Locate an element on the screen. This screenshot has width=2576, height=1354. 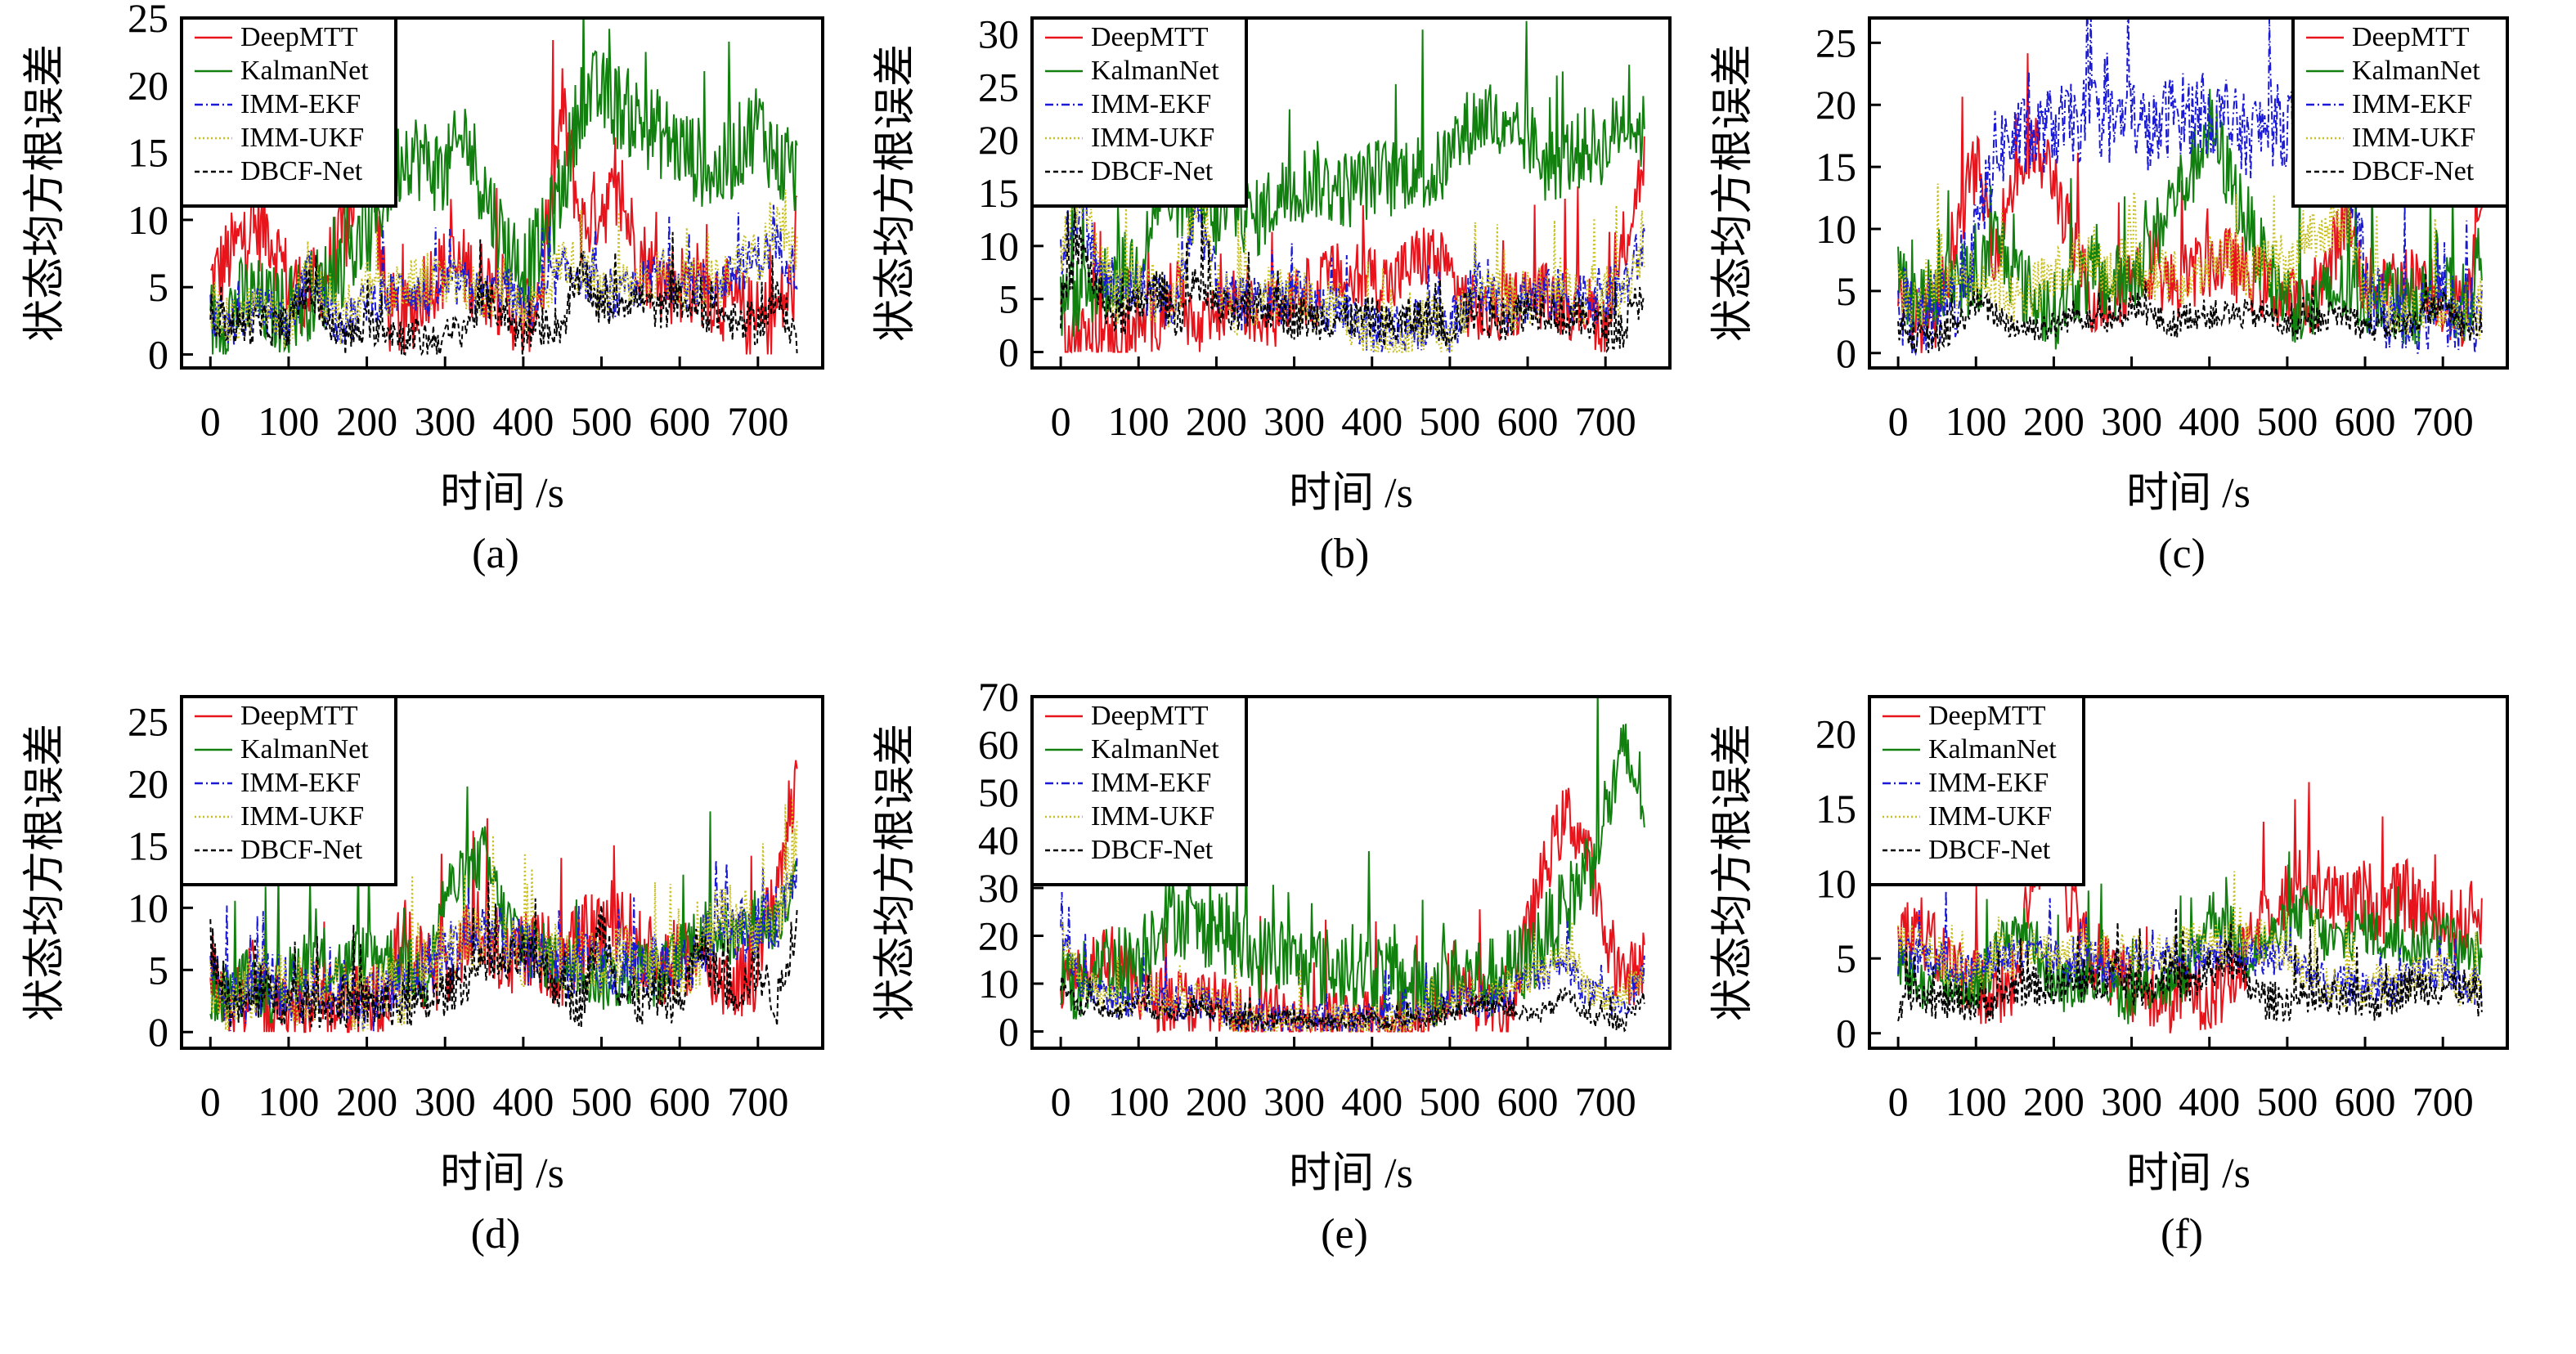
panel-caption: (d) is located at coordinates (496, 1234).